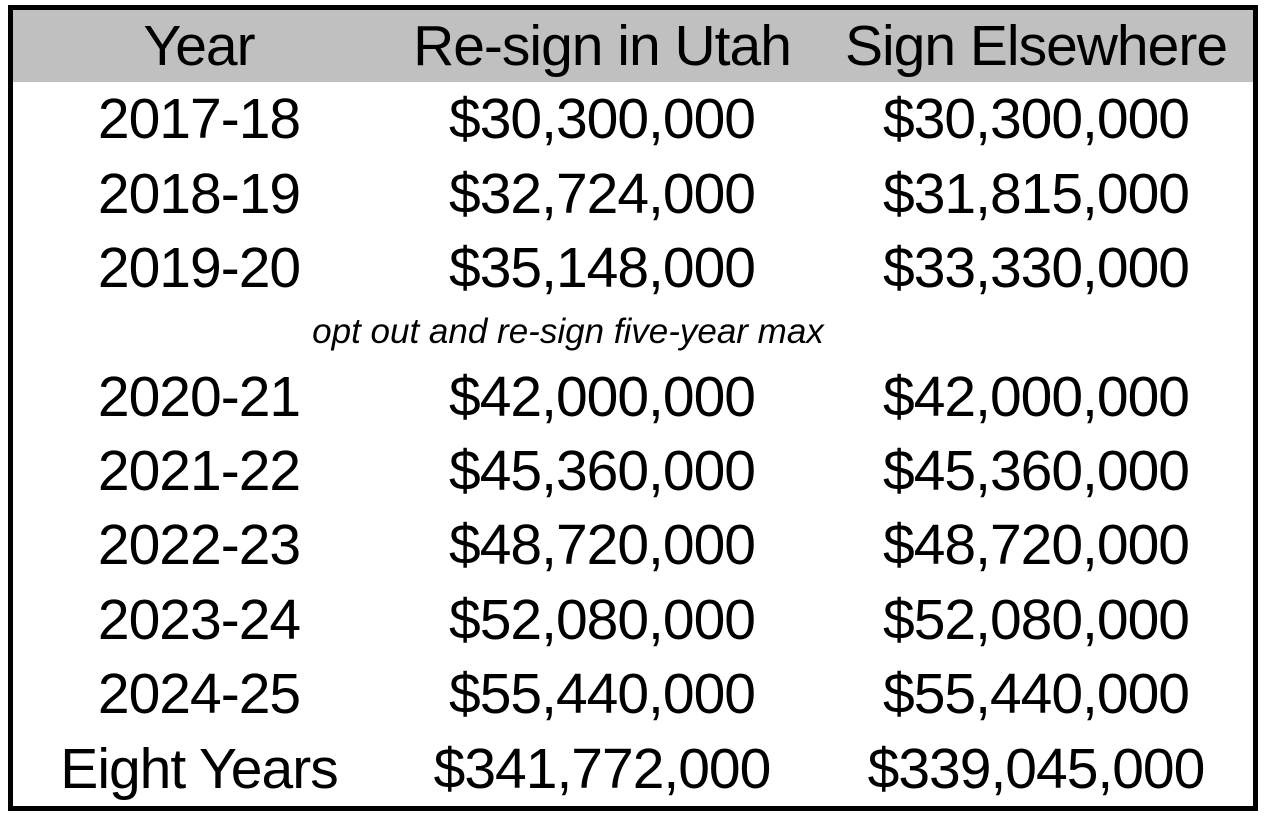 The height and width of the screenshot is (824, 1268). What do you see at coordinates (199, 619) in the screenshot?
I see `year-cell: 2023-24` at bounding box center [199, 619].